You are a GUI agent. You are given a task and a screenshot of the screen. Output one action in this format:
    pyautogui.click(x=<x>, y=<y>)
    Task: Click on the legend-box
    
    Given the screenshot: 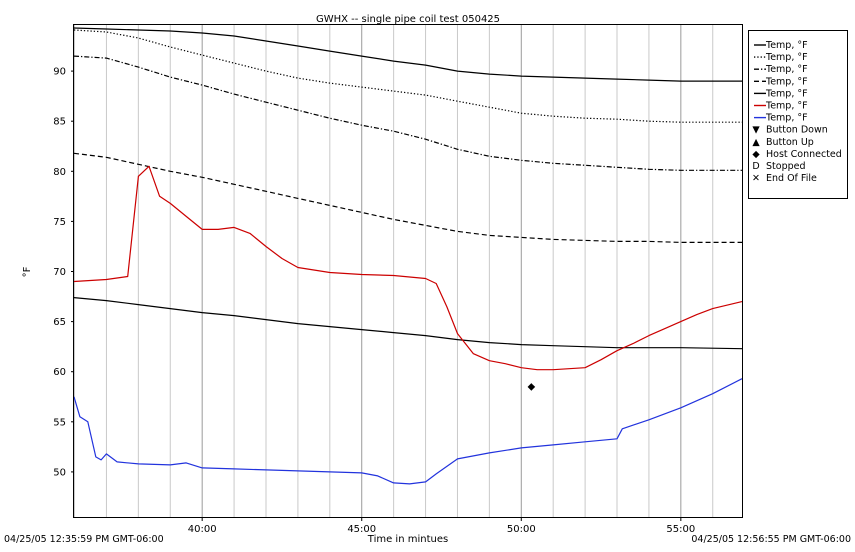 What is the action you would take?
    pyautogui.click(x=798, y=114)
    